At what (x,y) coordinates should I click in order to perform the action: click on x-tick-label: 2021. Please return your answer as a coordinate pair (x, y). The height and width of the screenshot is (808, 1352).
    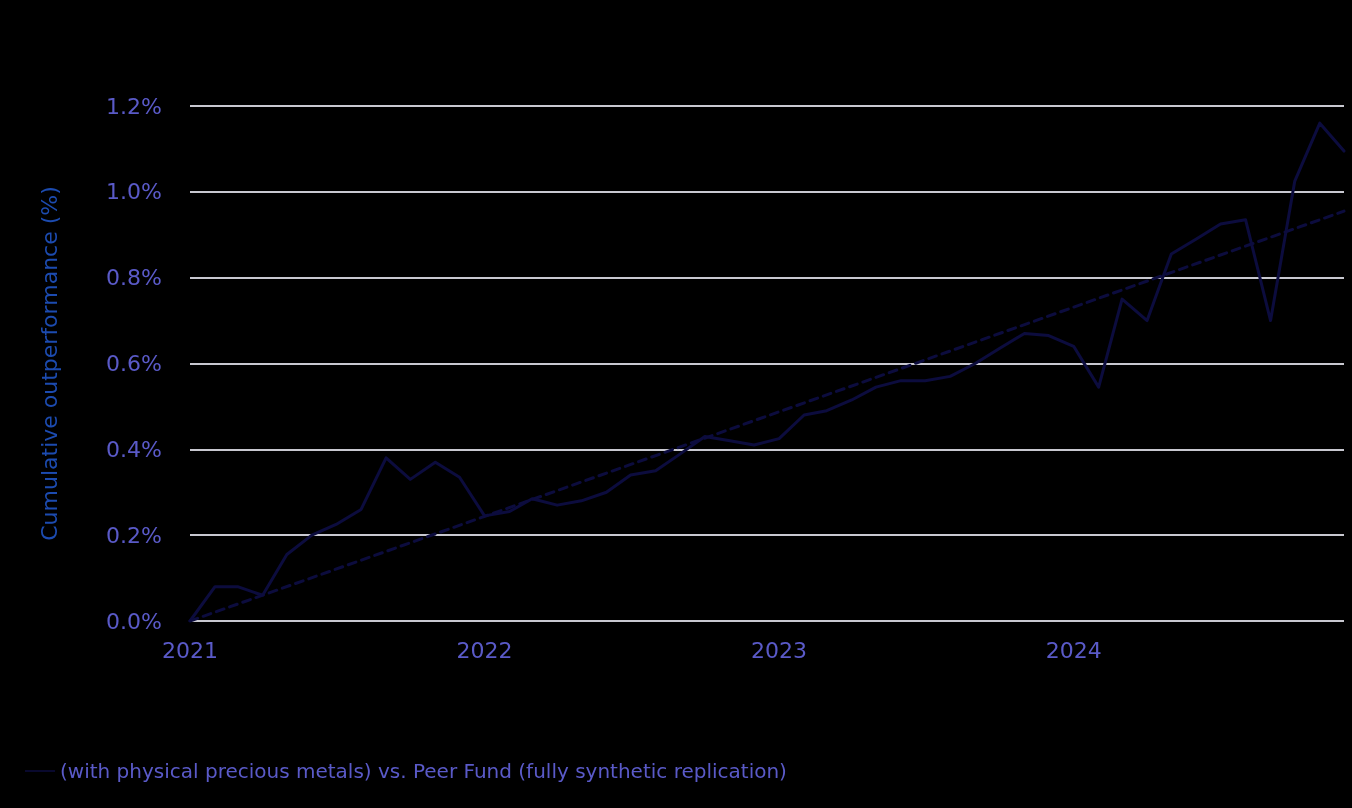
    Looking at the image, I should click on (190, 650).